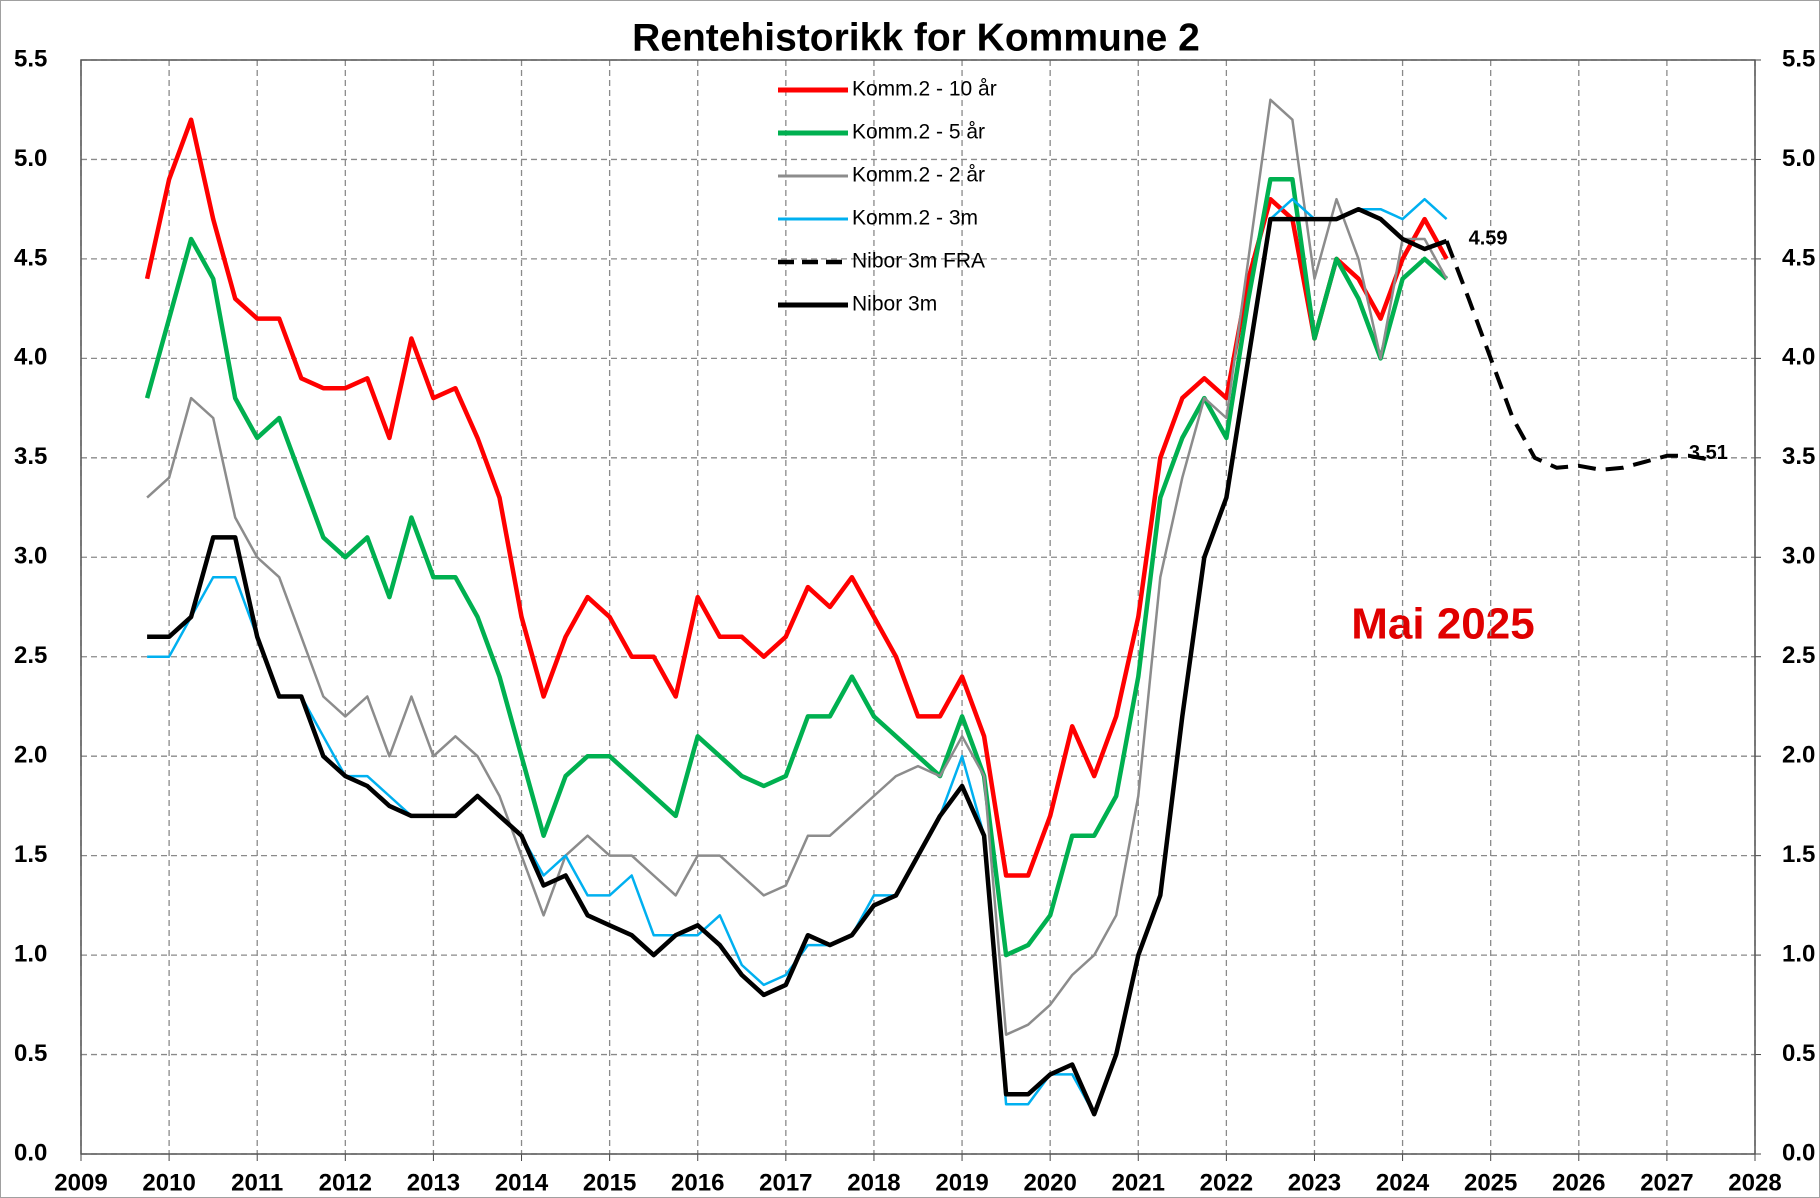 The height and width of the screenshot is (1198, 1820). I want to click on y-tick-label: 1.0, so click(30, 953).